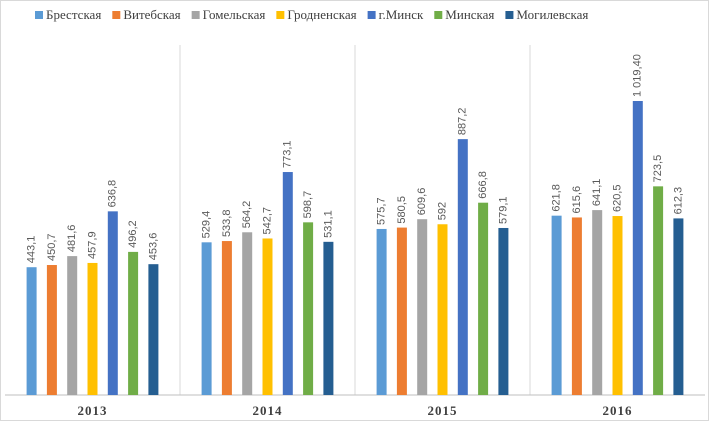  What do you see at coordinates (552, 14) in the screenshot?
I see `legend-label: Могилевская` at bounding box center [552, 14].